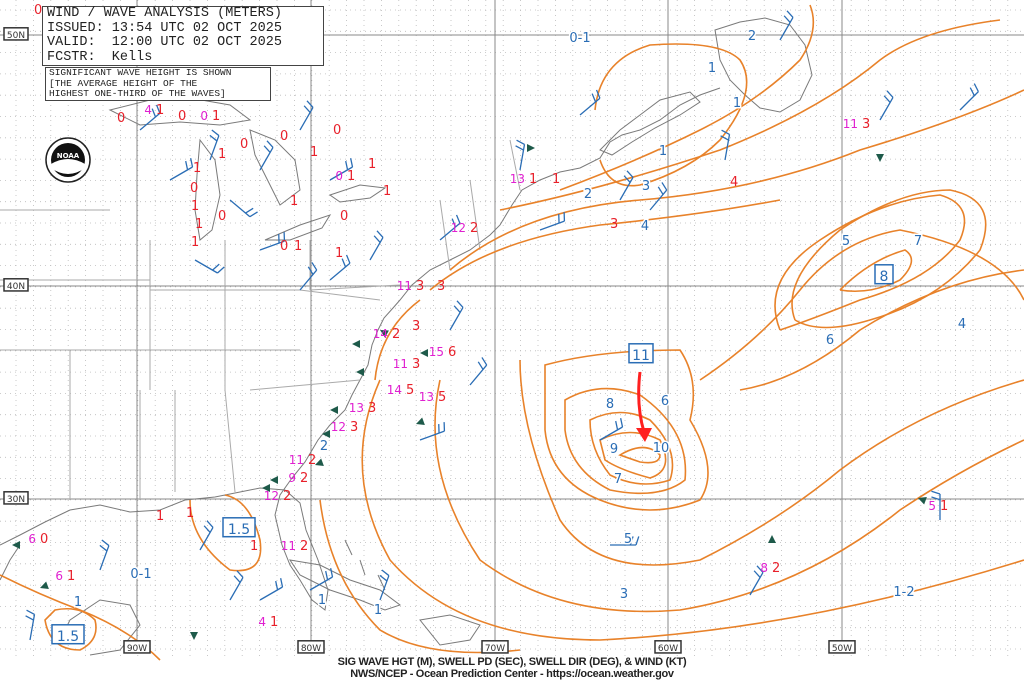 This screenshot has height=681, width=1024. Describe the element at coordinates (10, 562) in the screenshot. I see `mexico-coast` at that location.